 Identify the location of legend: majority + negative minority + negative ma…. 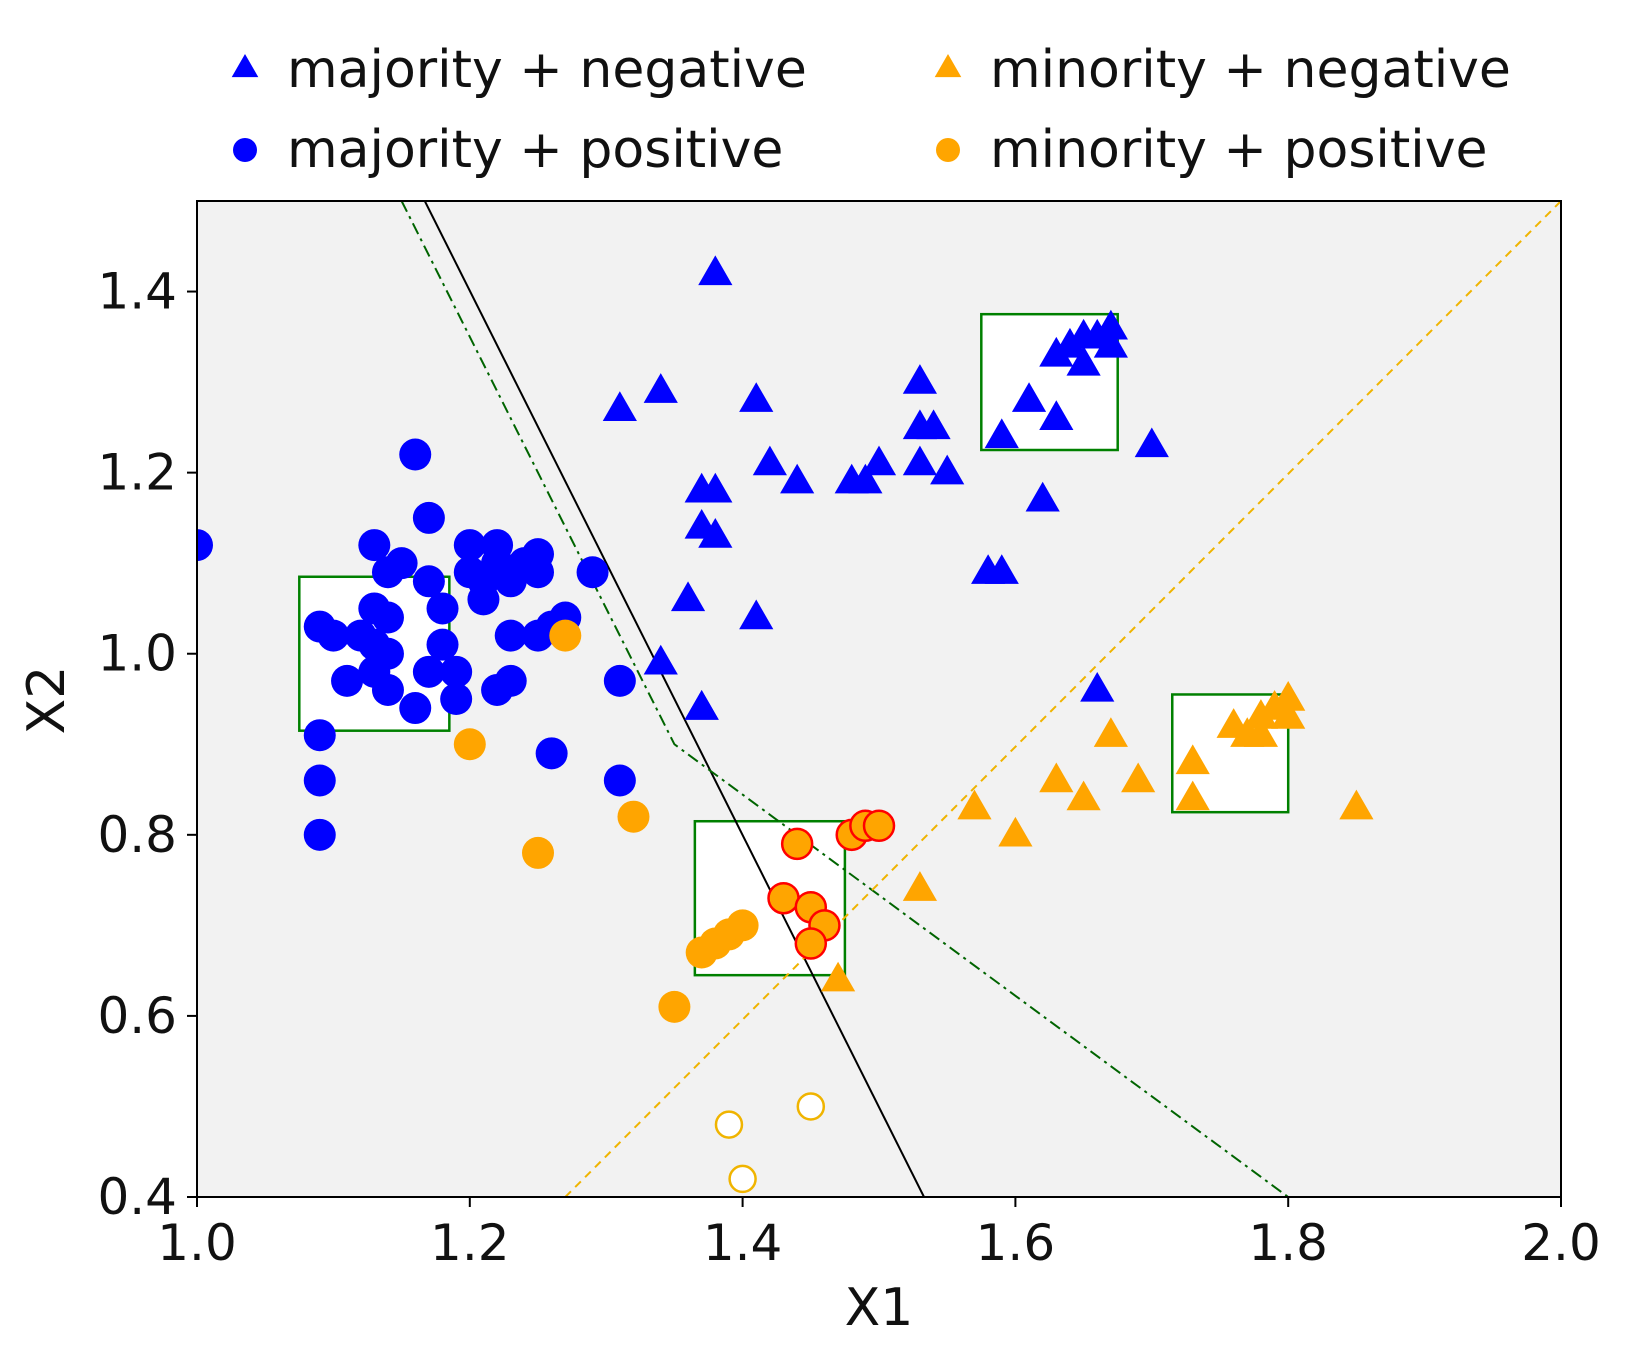
(871, 110).